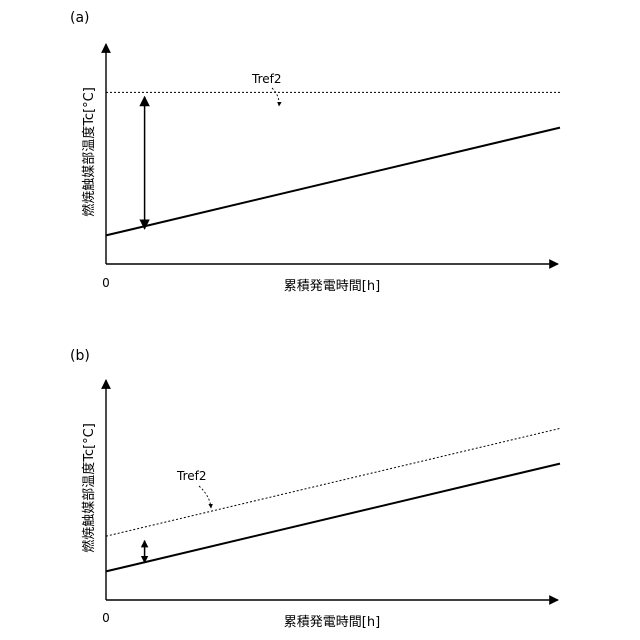  Describe the element at coordinates (333, 482) in the screenshot. I see `tref2-line` at that location.